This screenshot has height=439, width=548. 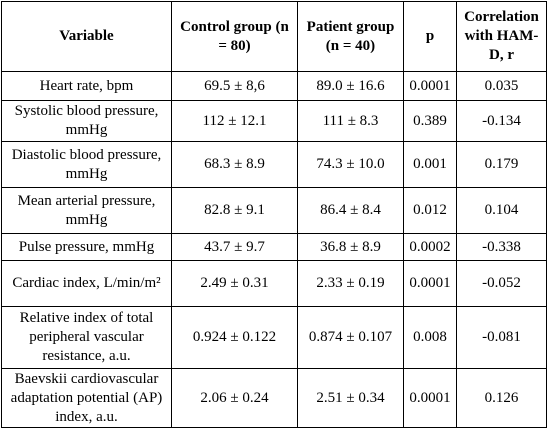 What do you see at coordinates (350, 210) in the screenshot?
I see `patient-cell: 86.4 ± 8.4` at bounding box center [350, 210].